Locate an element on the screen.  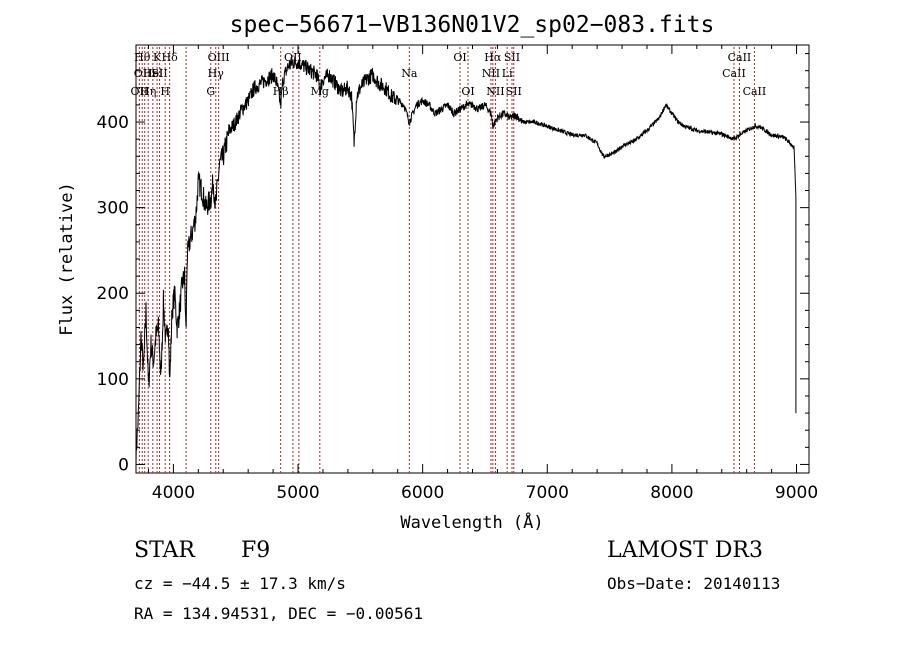
y-axis-label: Flux (relative) is located at coordinates (67, 259).